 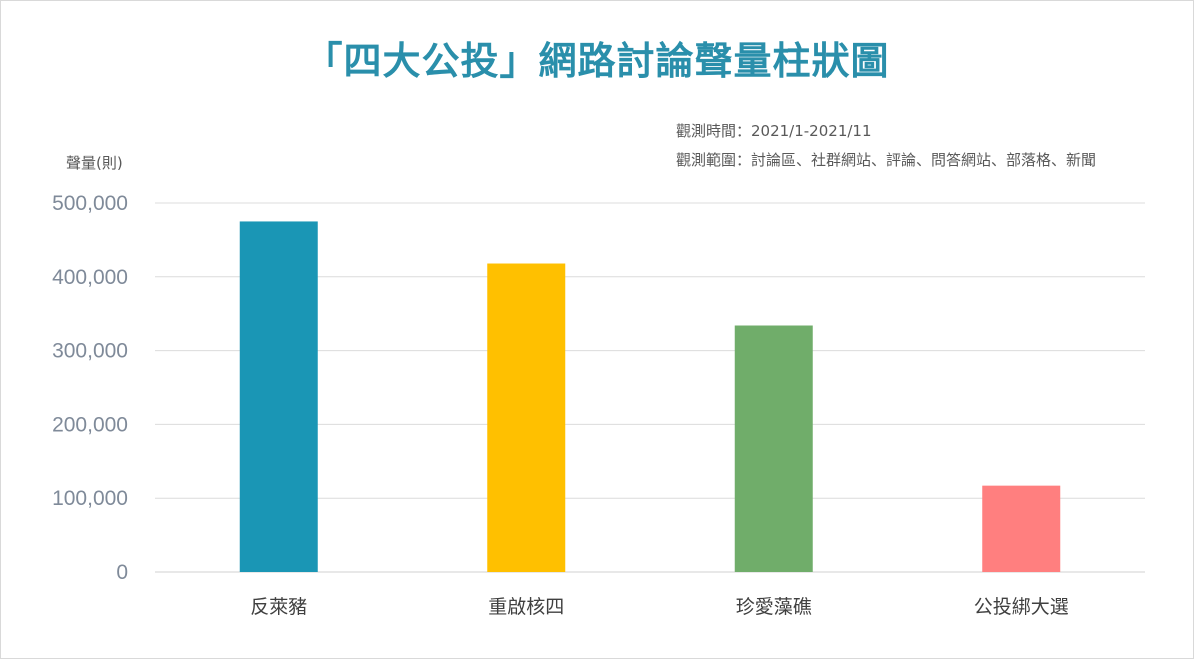 I want to click on y-tick-label: 400,000, so click(x=90, y=277).